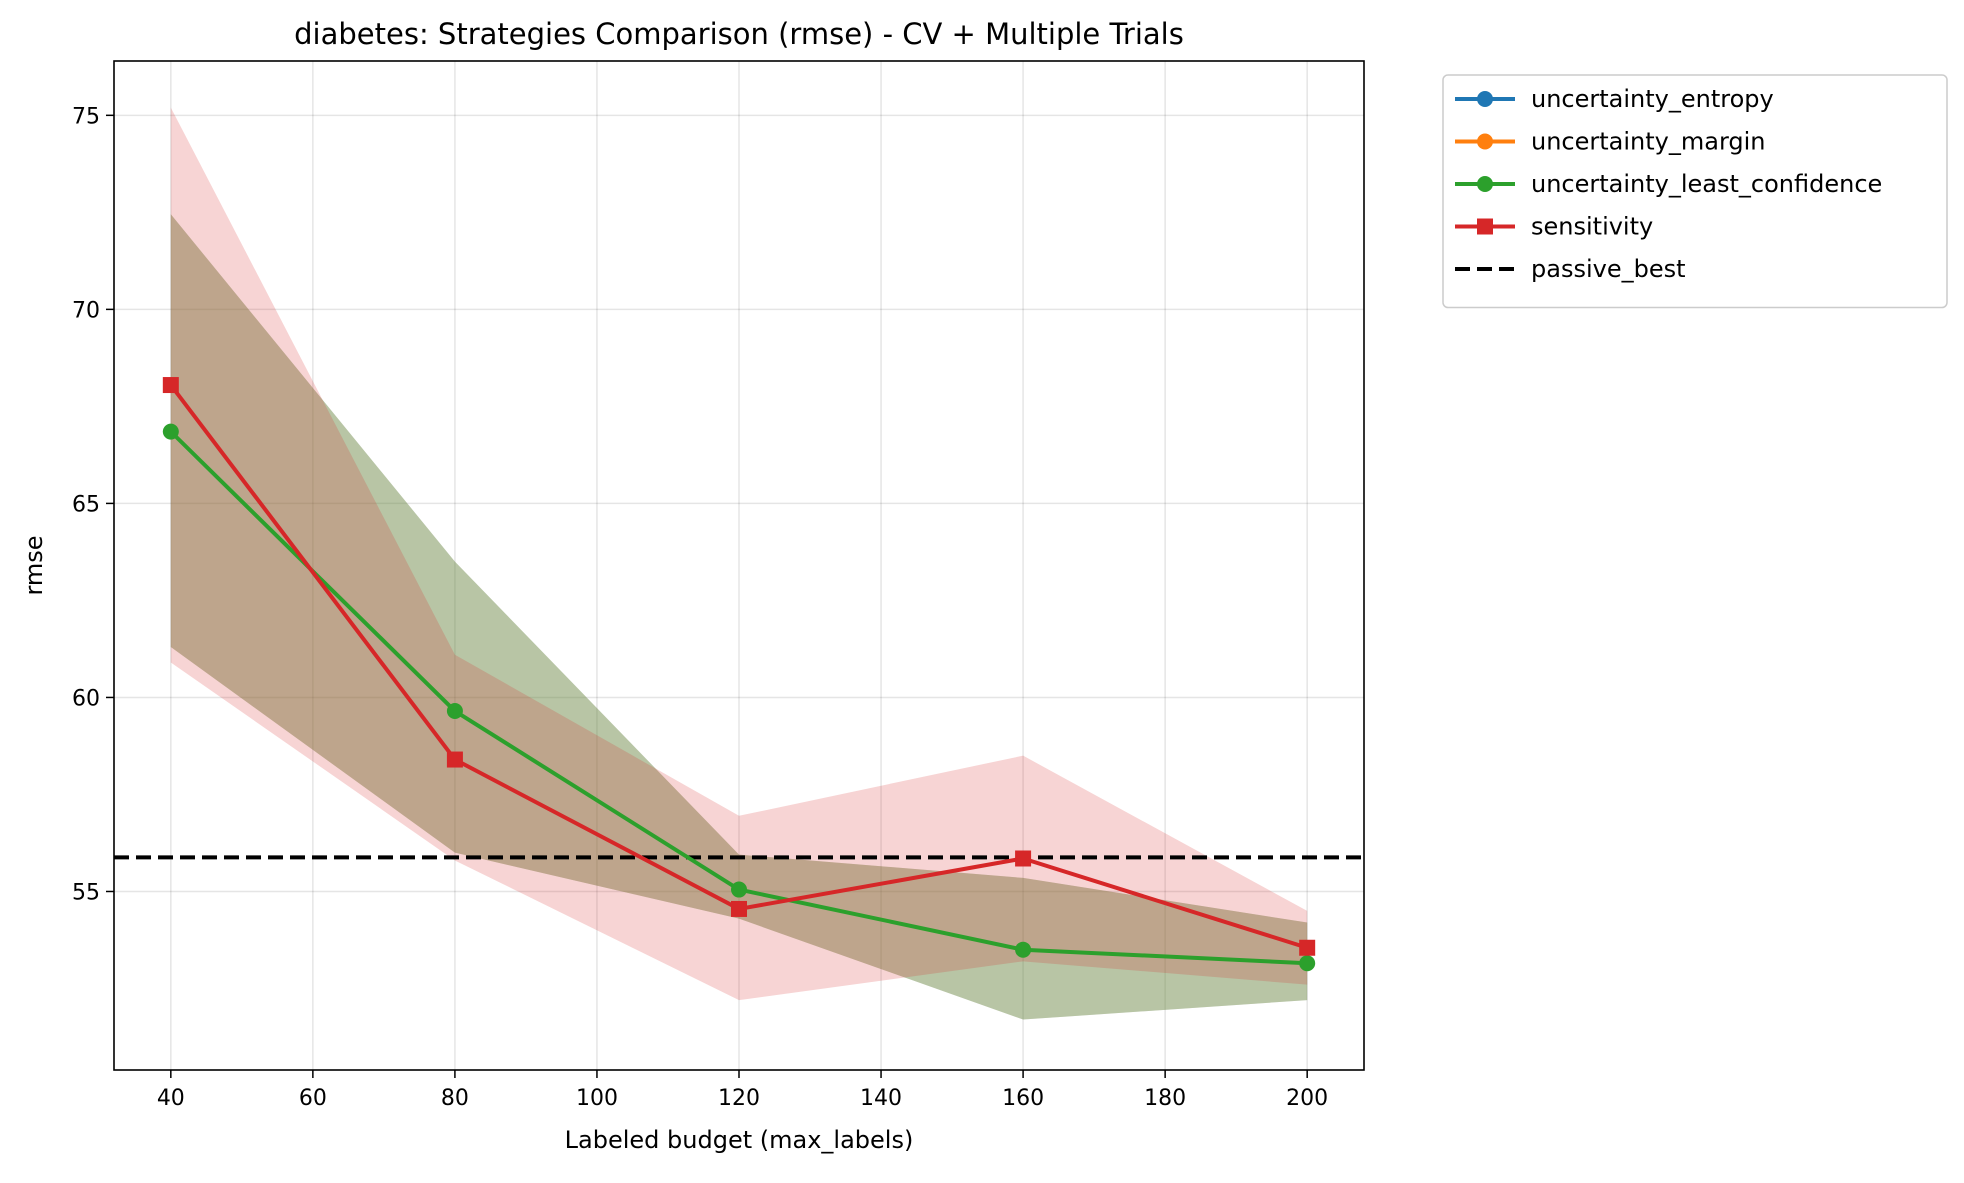 This screenshot has height=1183, width=1964. I want to click on y-axis-ticks: 55 60 65 70 75, so click(93, 504).